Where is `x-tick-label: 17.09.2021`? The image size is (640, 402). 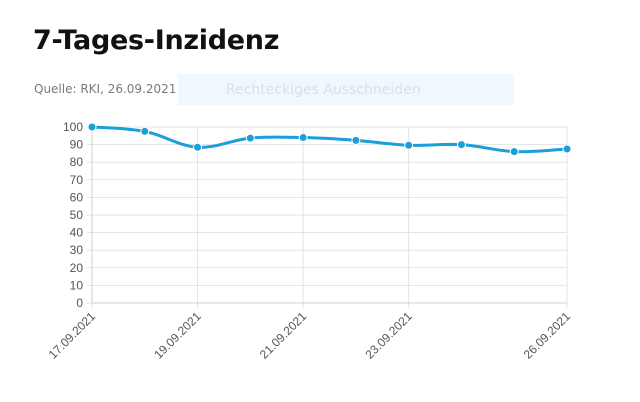 x-tick-label: 17.09.2021 is located at coordinates (72, 335).